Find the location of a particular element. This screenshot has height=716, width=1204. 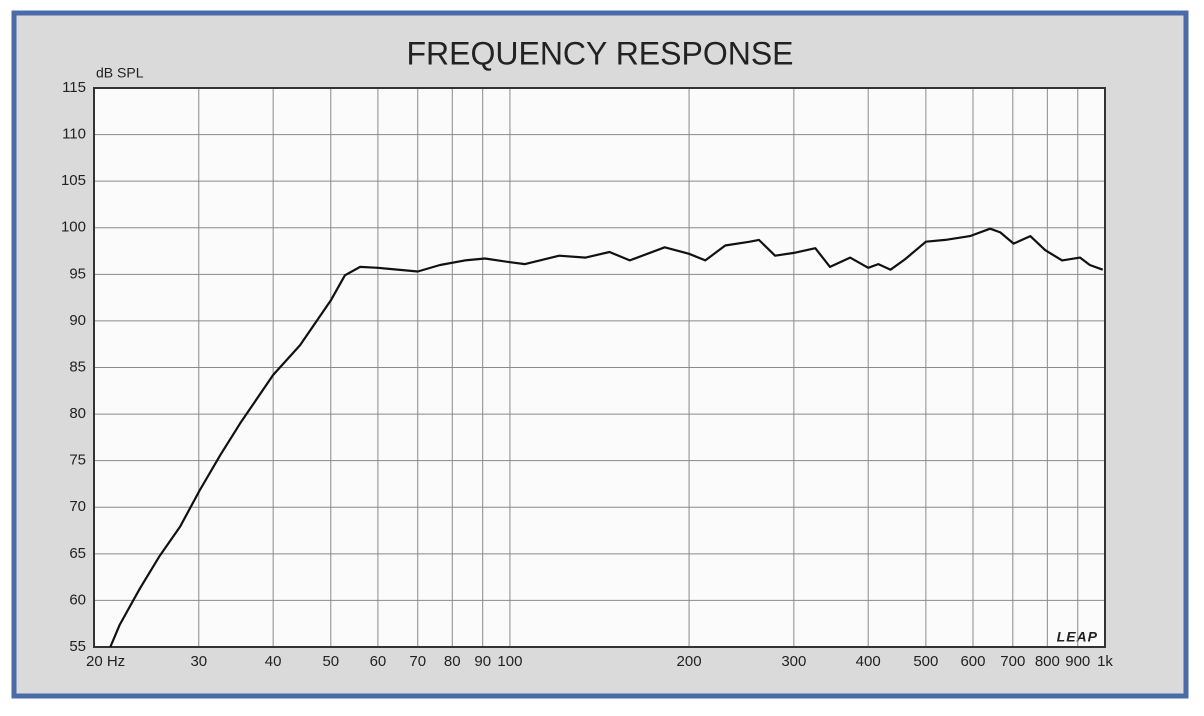

y-tick-label: 95 is located at coordinates (77, 273).